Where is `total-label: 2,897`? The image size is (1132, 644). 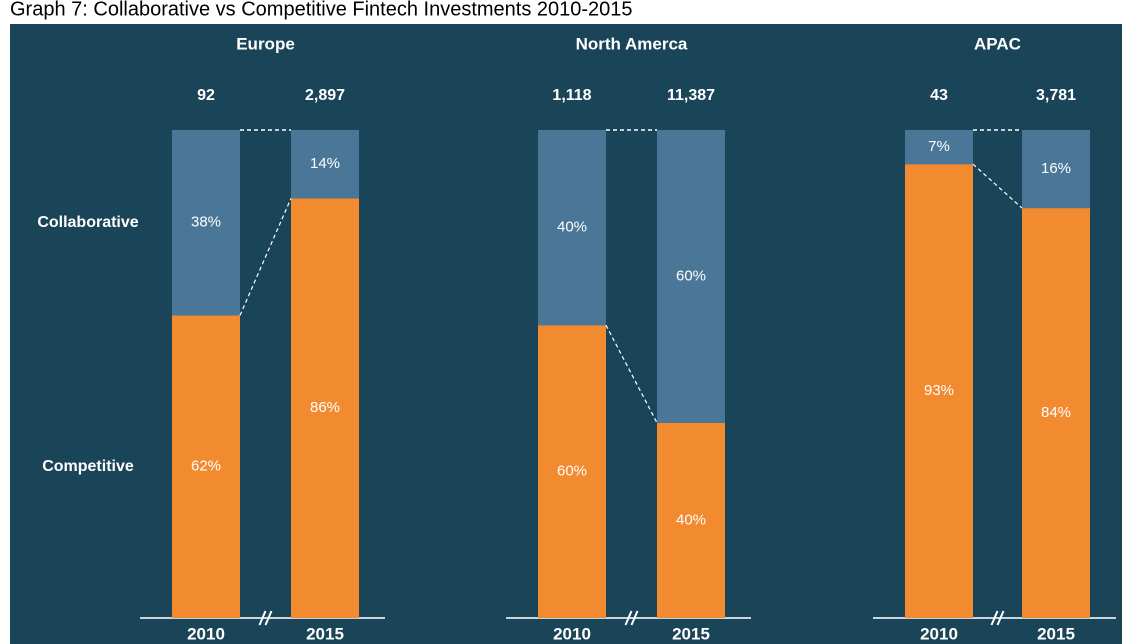
total-label: 2,897 is located at coordinates (325, 95).